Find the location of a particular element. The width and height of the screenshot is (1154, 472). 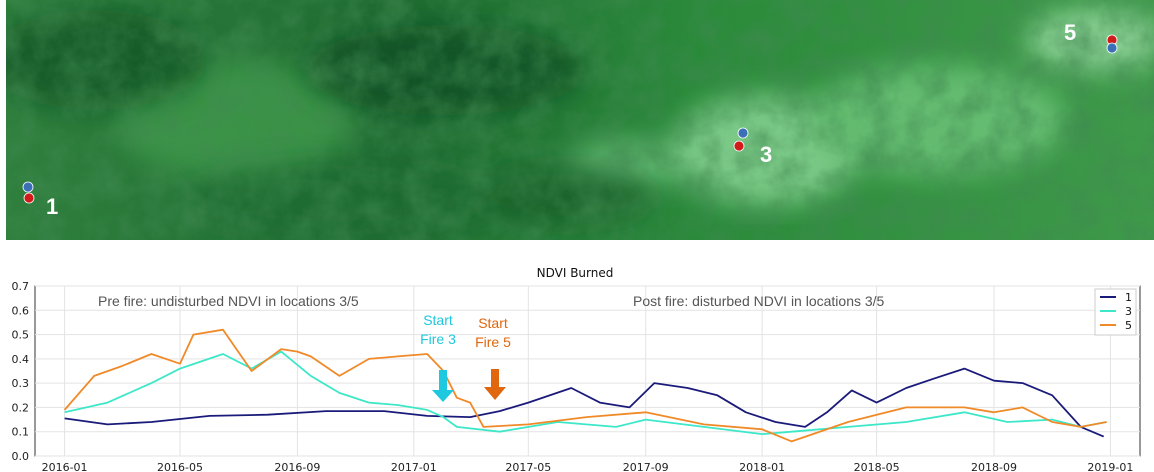

point-5-label: 5 is located at coordinates (1070, 32).